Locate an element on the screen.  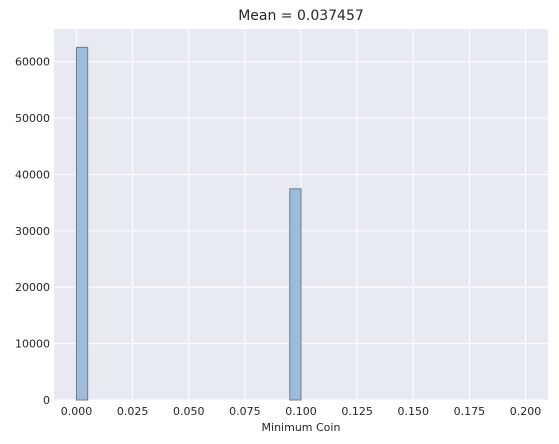
x-tick-label: 0.100 is located at coordinates (301, 411).